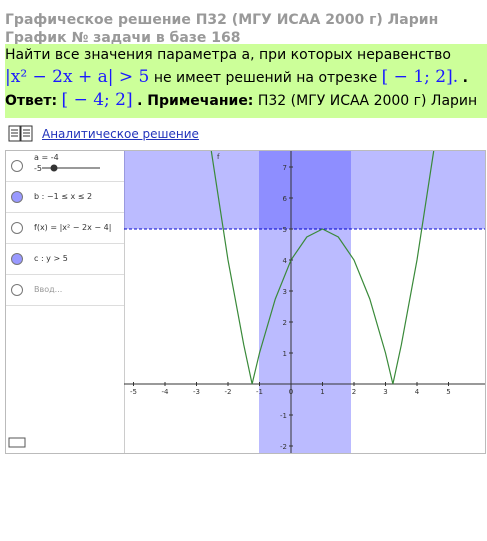 The height and width of the screenshot is (541, 487). I want to click on curve-label: f, so click(218, 157).